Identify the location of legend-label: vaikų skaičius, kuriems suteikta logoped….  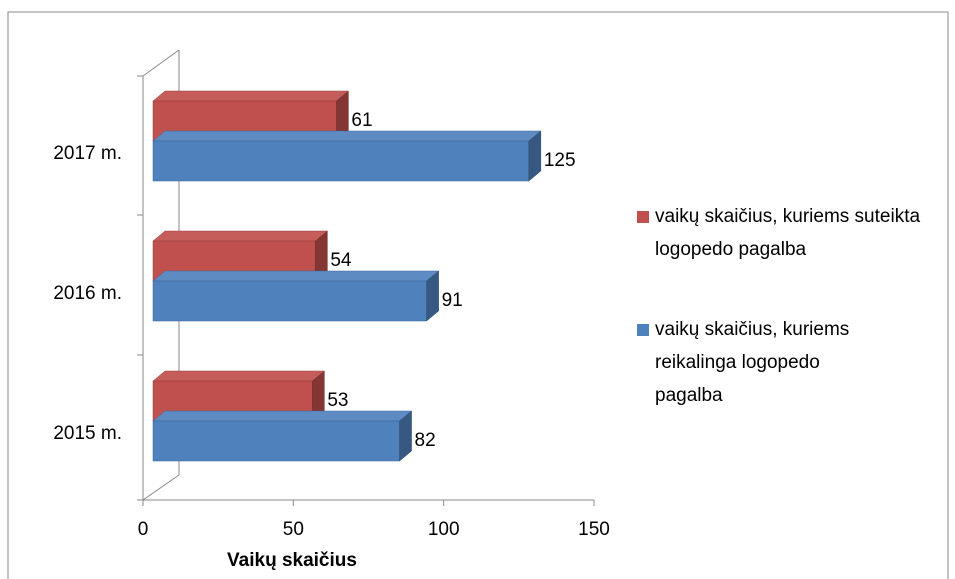
(788, 233).